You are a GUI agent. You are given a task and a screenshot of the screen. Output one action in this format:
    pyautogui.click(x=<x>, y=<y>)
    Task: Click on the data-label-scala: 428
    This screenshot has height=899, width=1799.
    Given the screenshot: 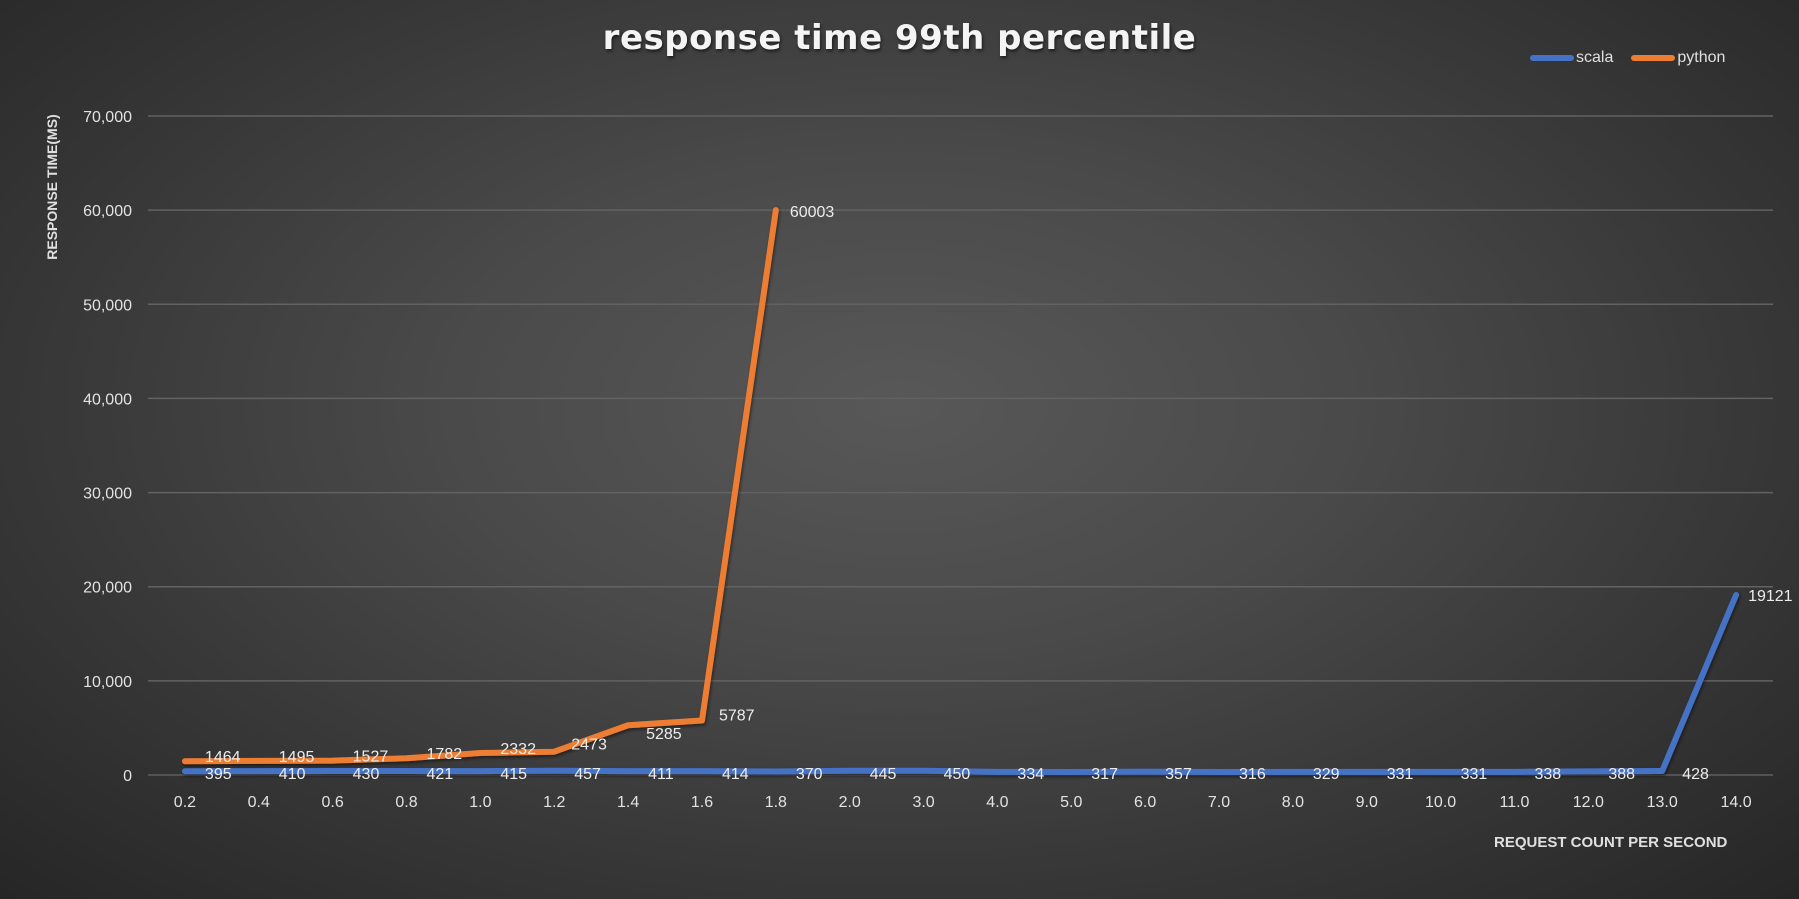 What is the action you would take?
    pyautogui.click(x=1695, y=774)
    